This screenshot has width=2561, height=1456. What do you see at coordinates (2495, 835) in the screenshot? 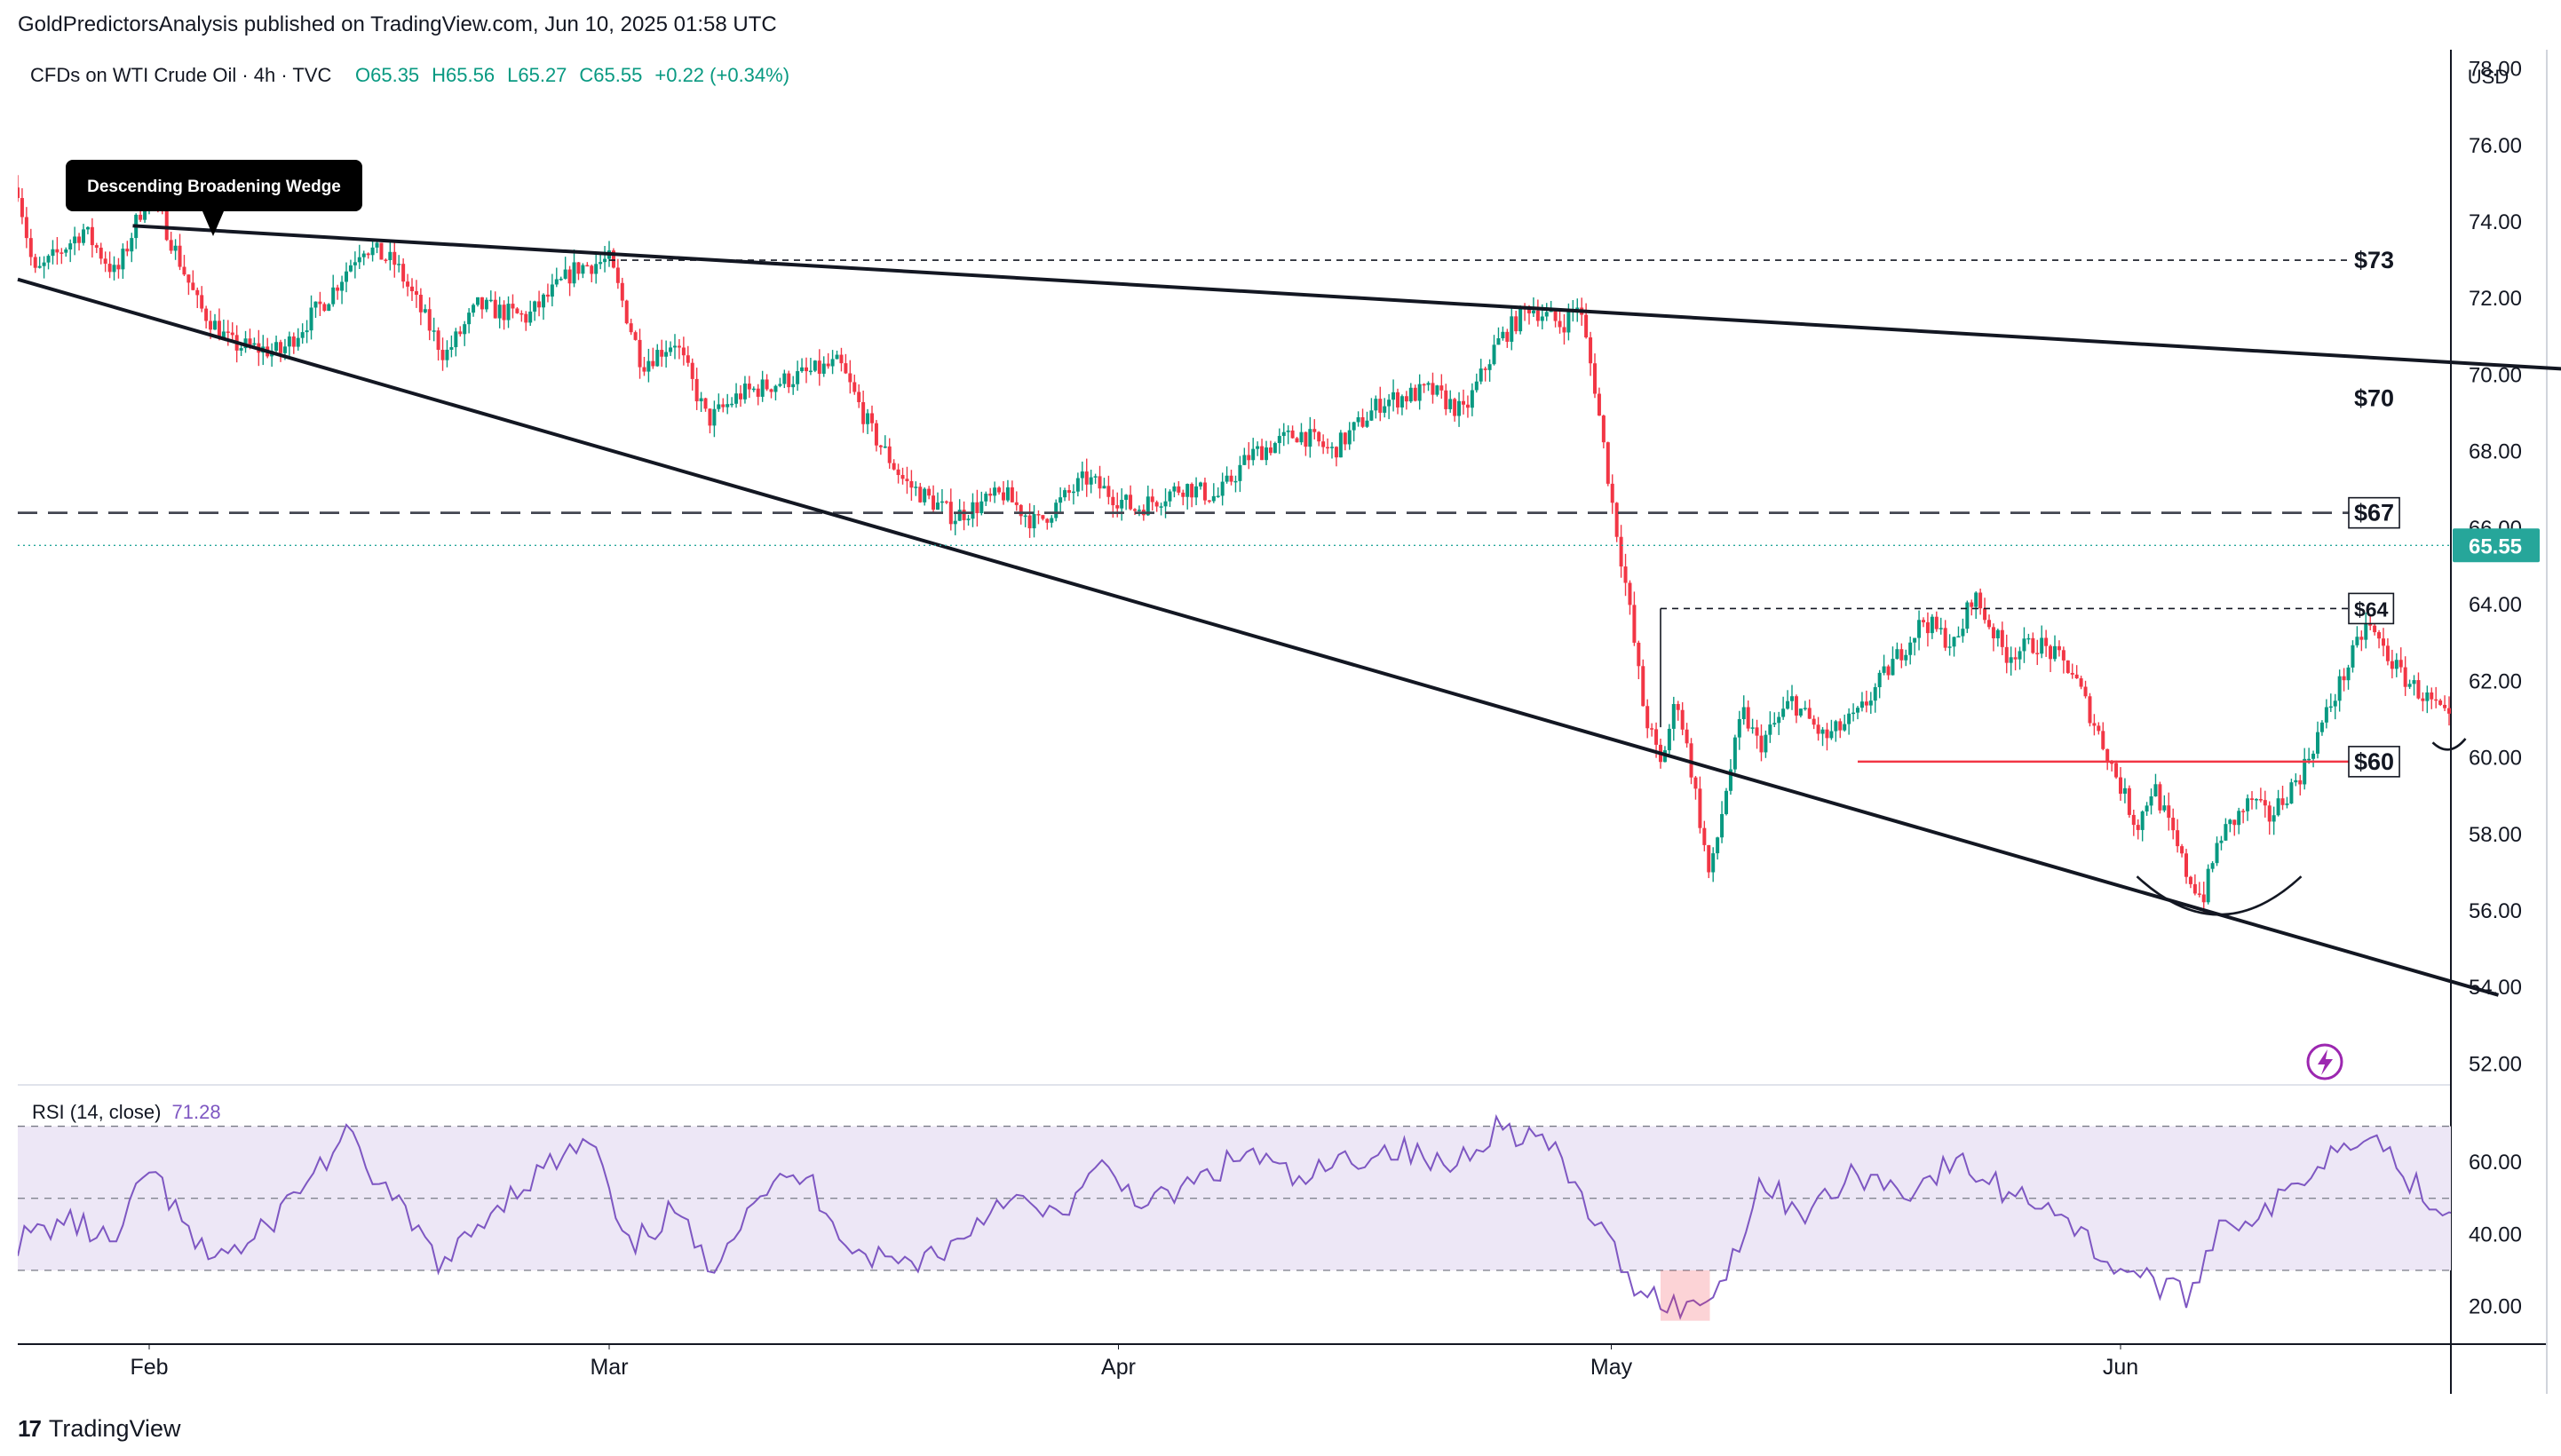
I see `price-tick-label: 58.00` at bounding box center [2495, 835].